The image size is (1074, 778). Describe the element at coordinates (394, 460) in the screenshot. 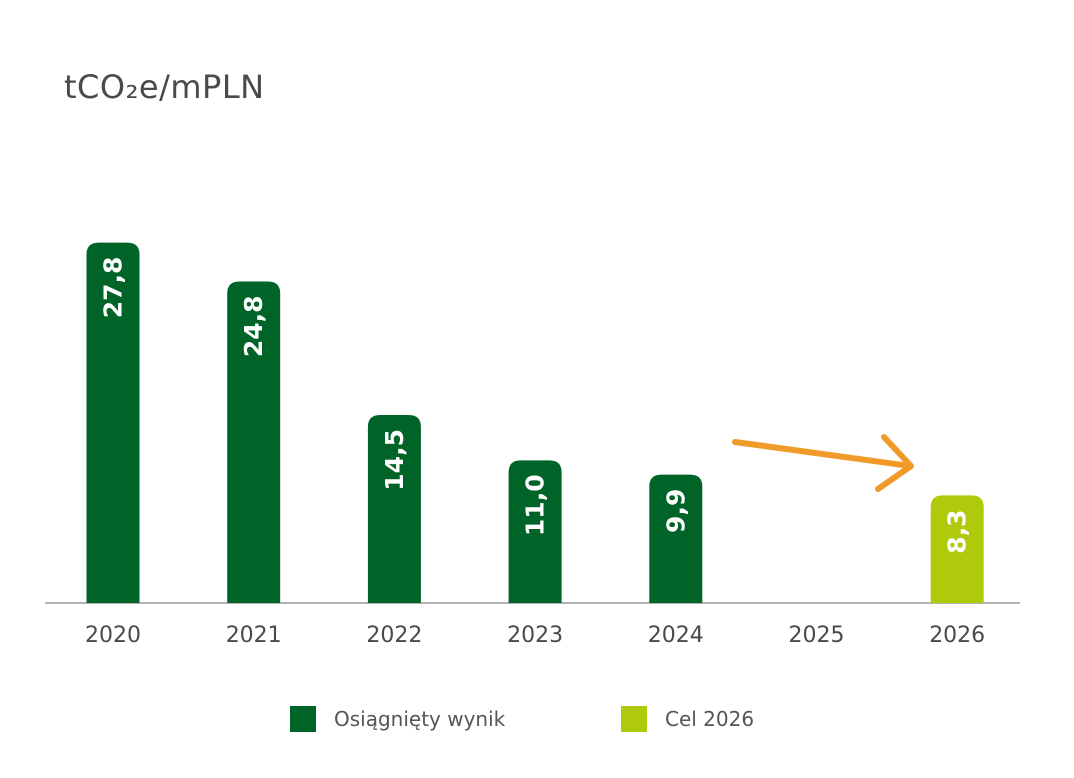

I see `bar-value-label: 14,5` at that location.